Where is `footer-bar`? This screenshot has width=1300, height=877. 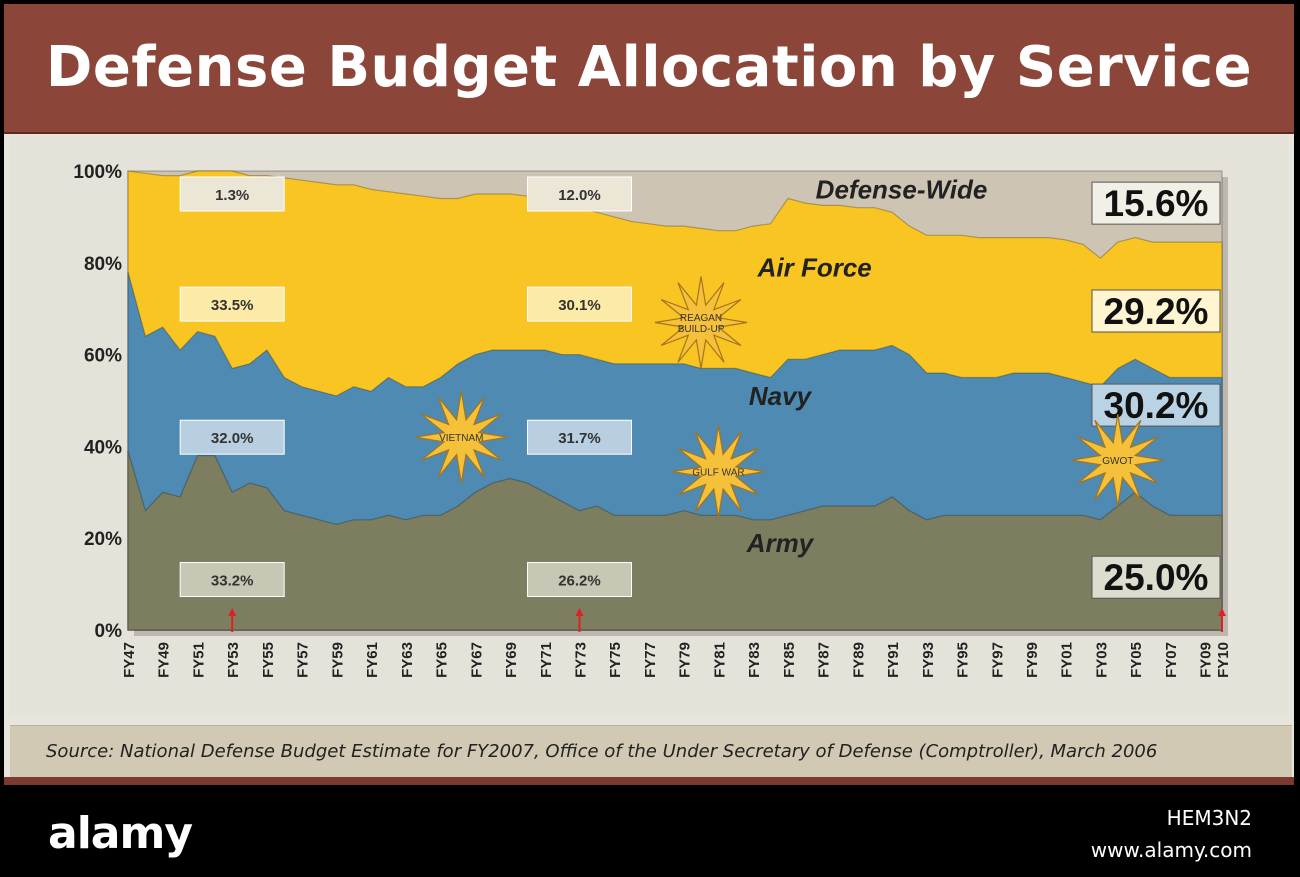
footer-bar is located at coordinates (650, 831).